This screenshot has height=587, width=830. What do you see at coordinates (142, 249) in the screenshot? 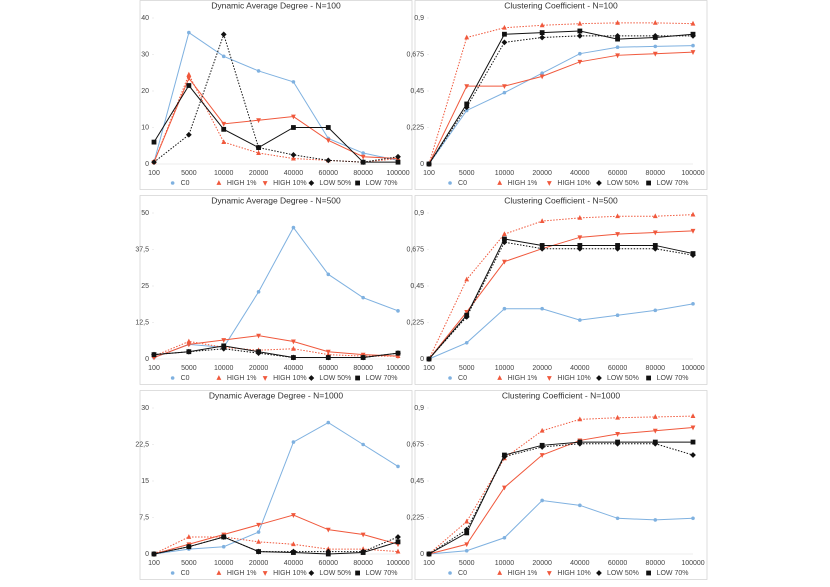
I see `y-tick-label: 37,5` at bounding box center [142, 249].